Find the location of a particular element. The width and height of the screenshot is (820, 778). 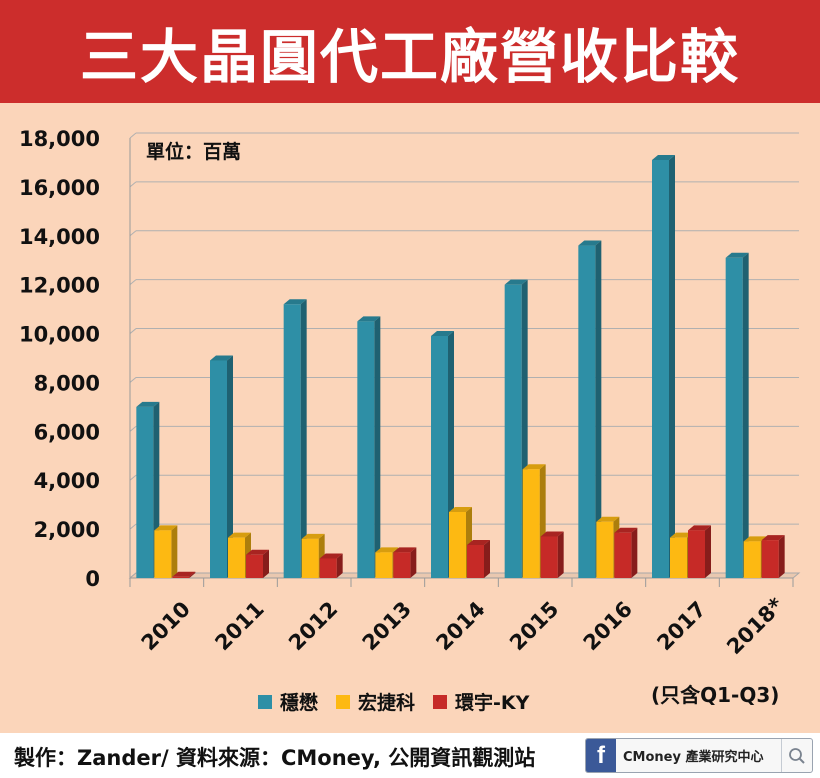

y-tick-label-3: 6,000 is located at coordinates (67, 432).